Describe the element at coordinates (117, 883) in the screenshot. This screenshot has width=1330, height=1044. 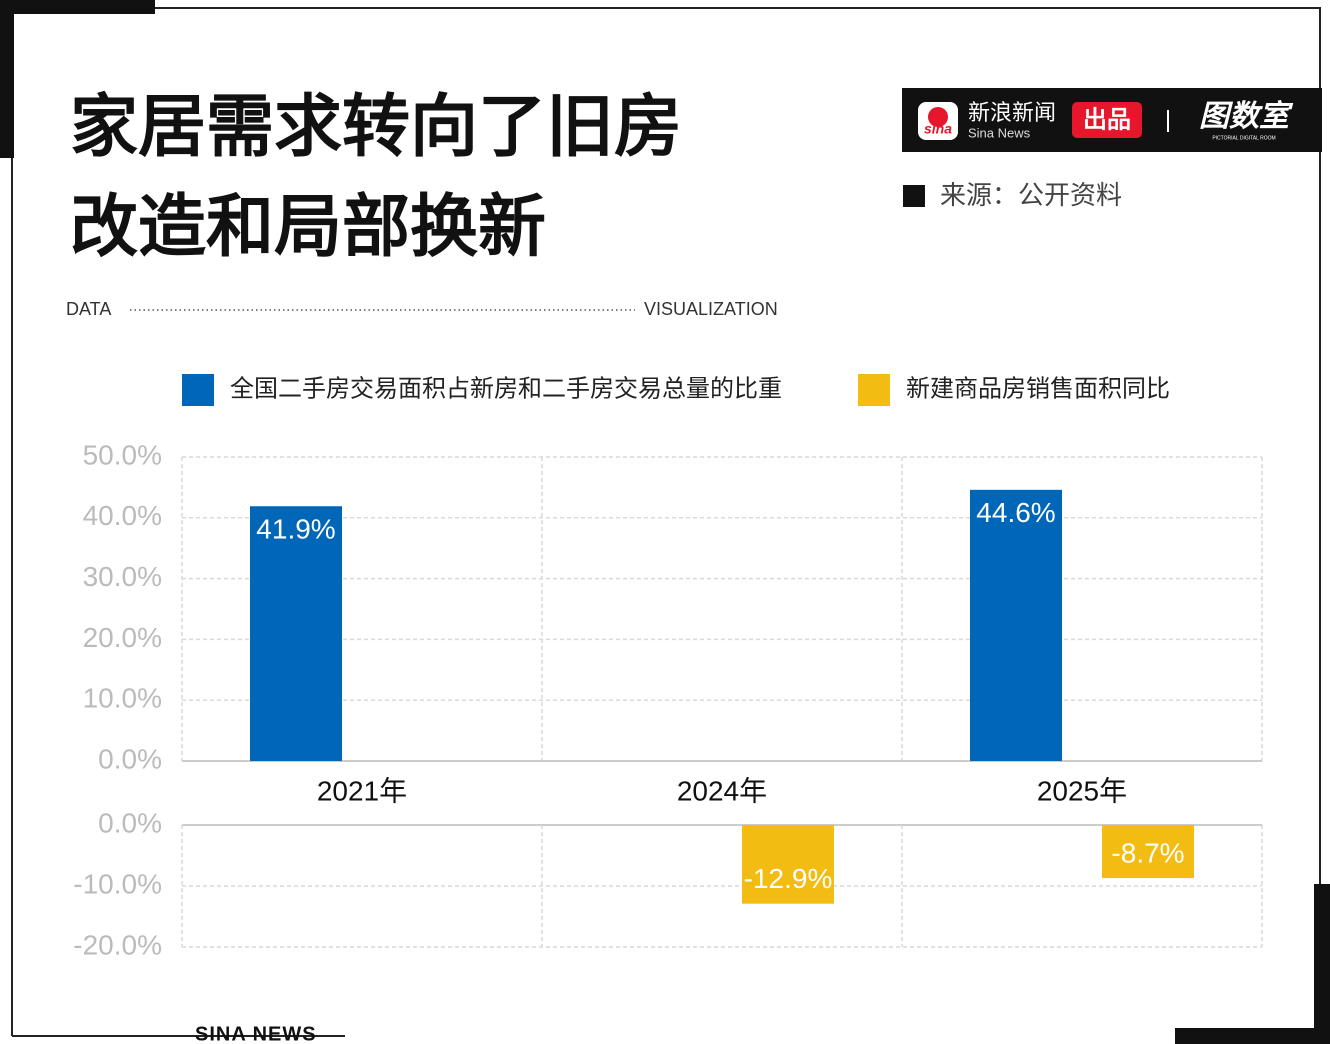
I see `y-tick-label: -10.0%` at that location.